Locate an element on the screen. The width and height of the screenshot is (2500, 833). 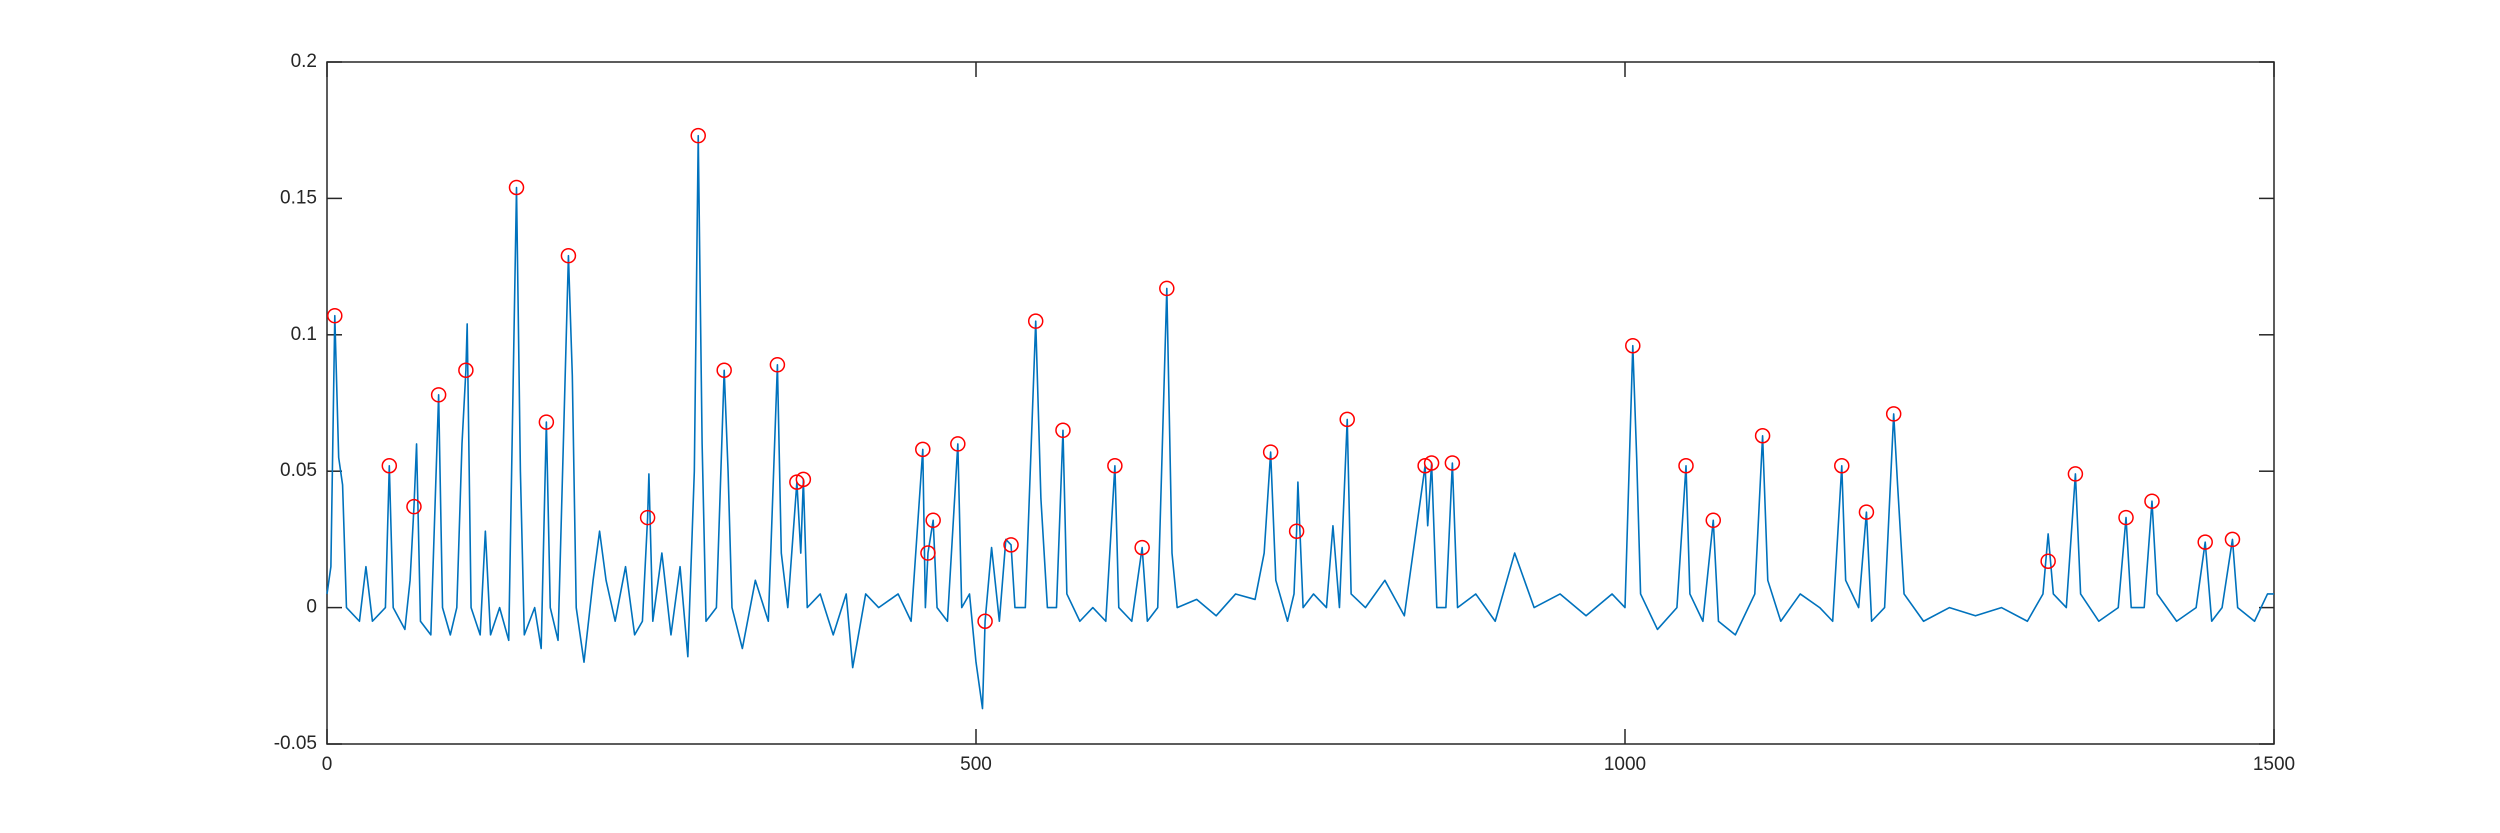
y-tick-label: 0.2 is located at coordinates (304, 61).